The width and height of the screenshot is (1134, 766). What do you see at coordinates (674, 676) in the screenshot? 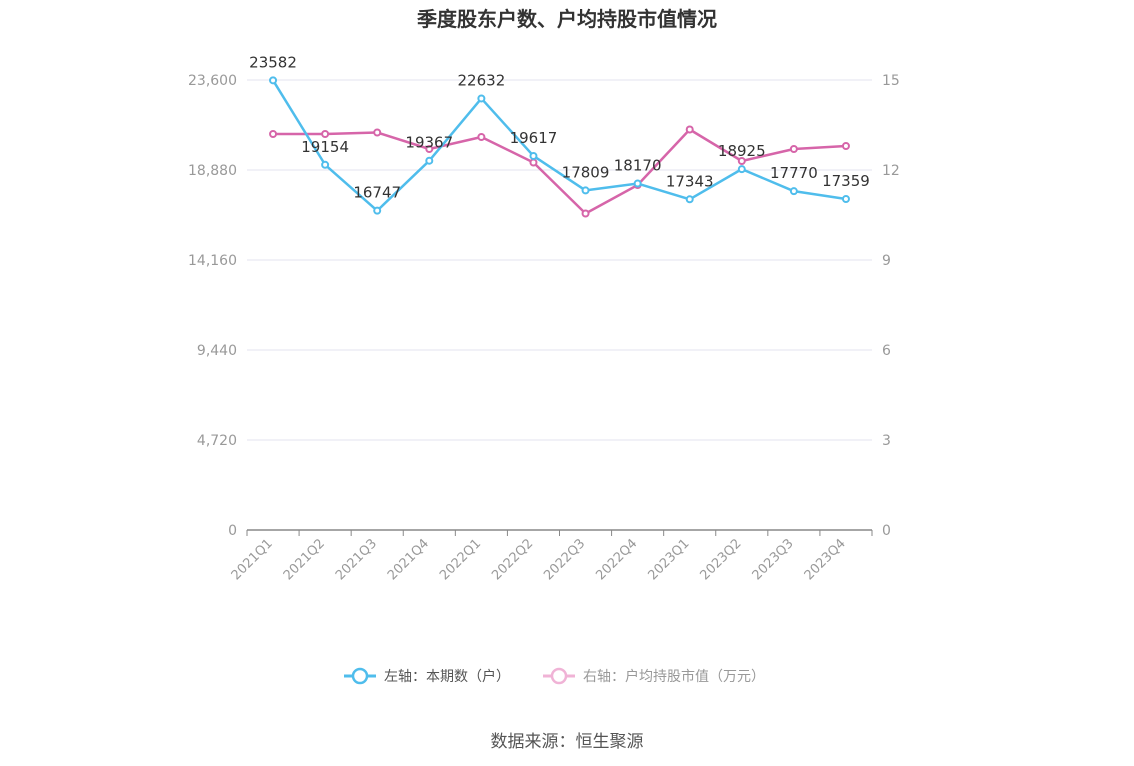
I see `legend-label-right: 右轴：户均持股市值（万元）` at bounding box center [674, 676].